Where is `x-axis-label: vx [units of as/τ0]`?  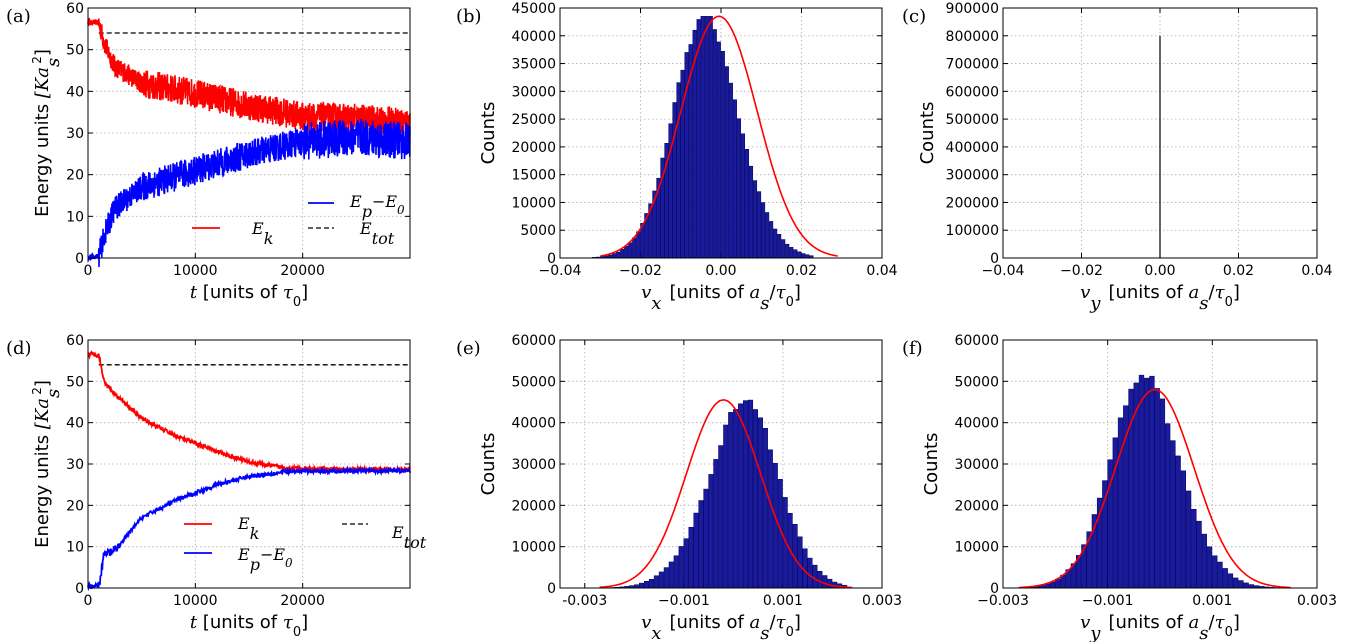
x-axis-label: vx [units of as/τ0] is located at coordinates (721, 627).